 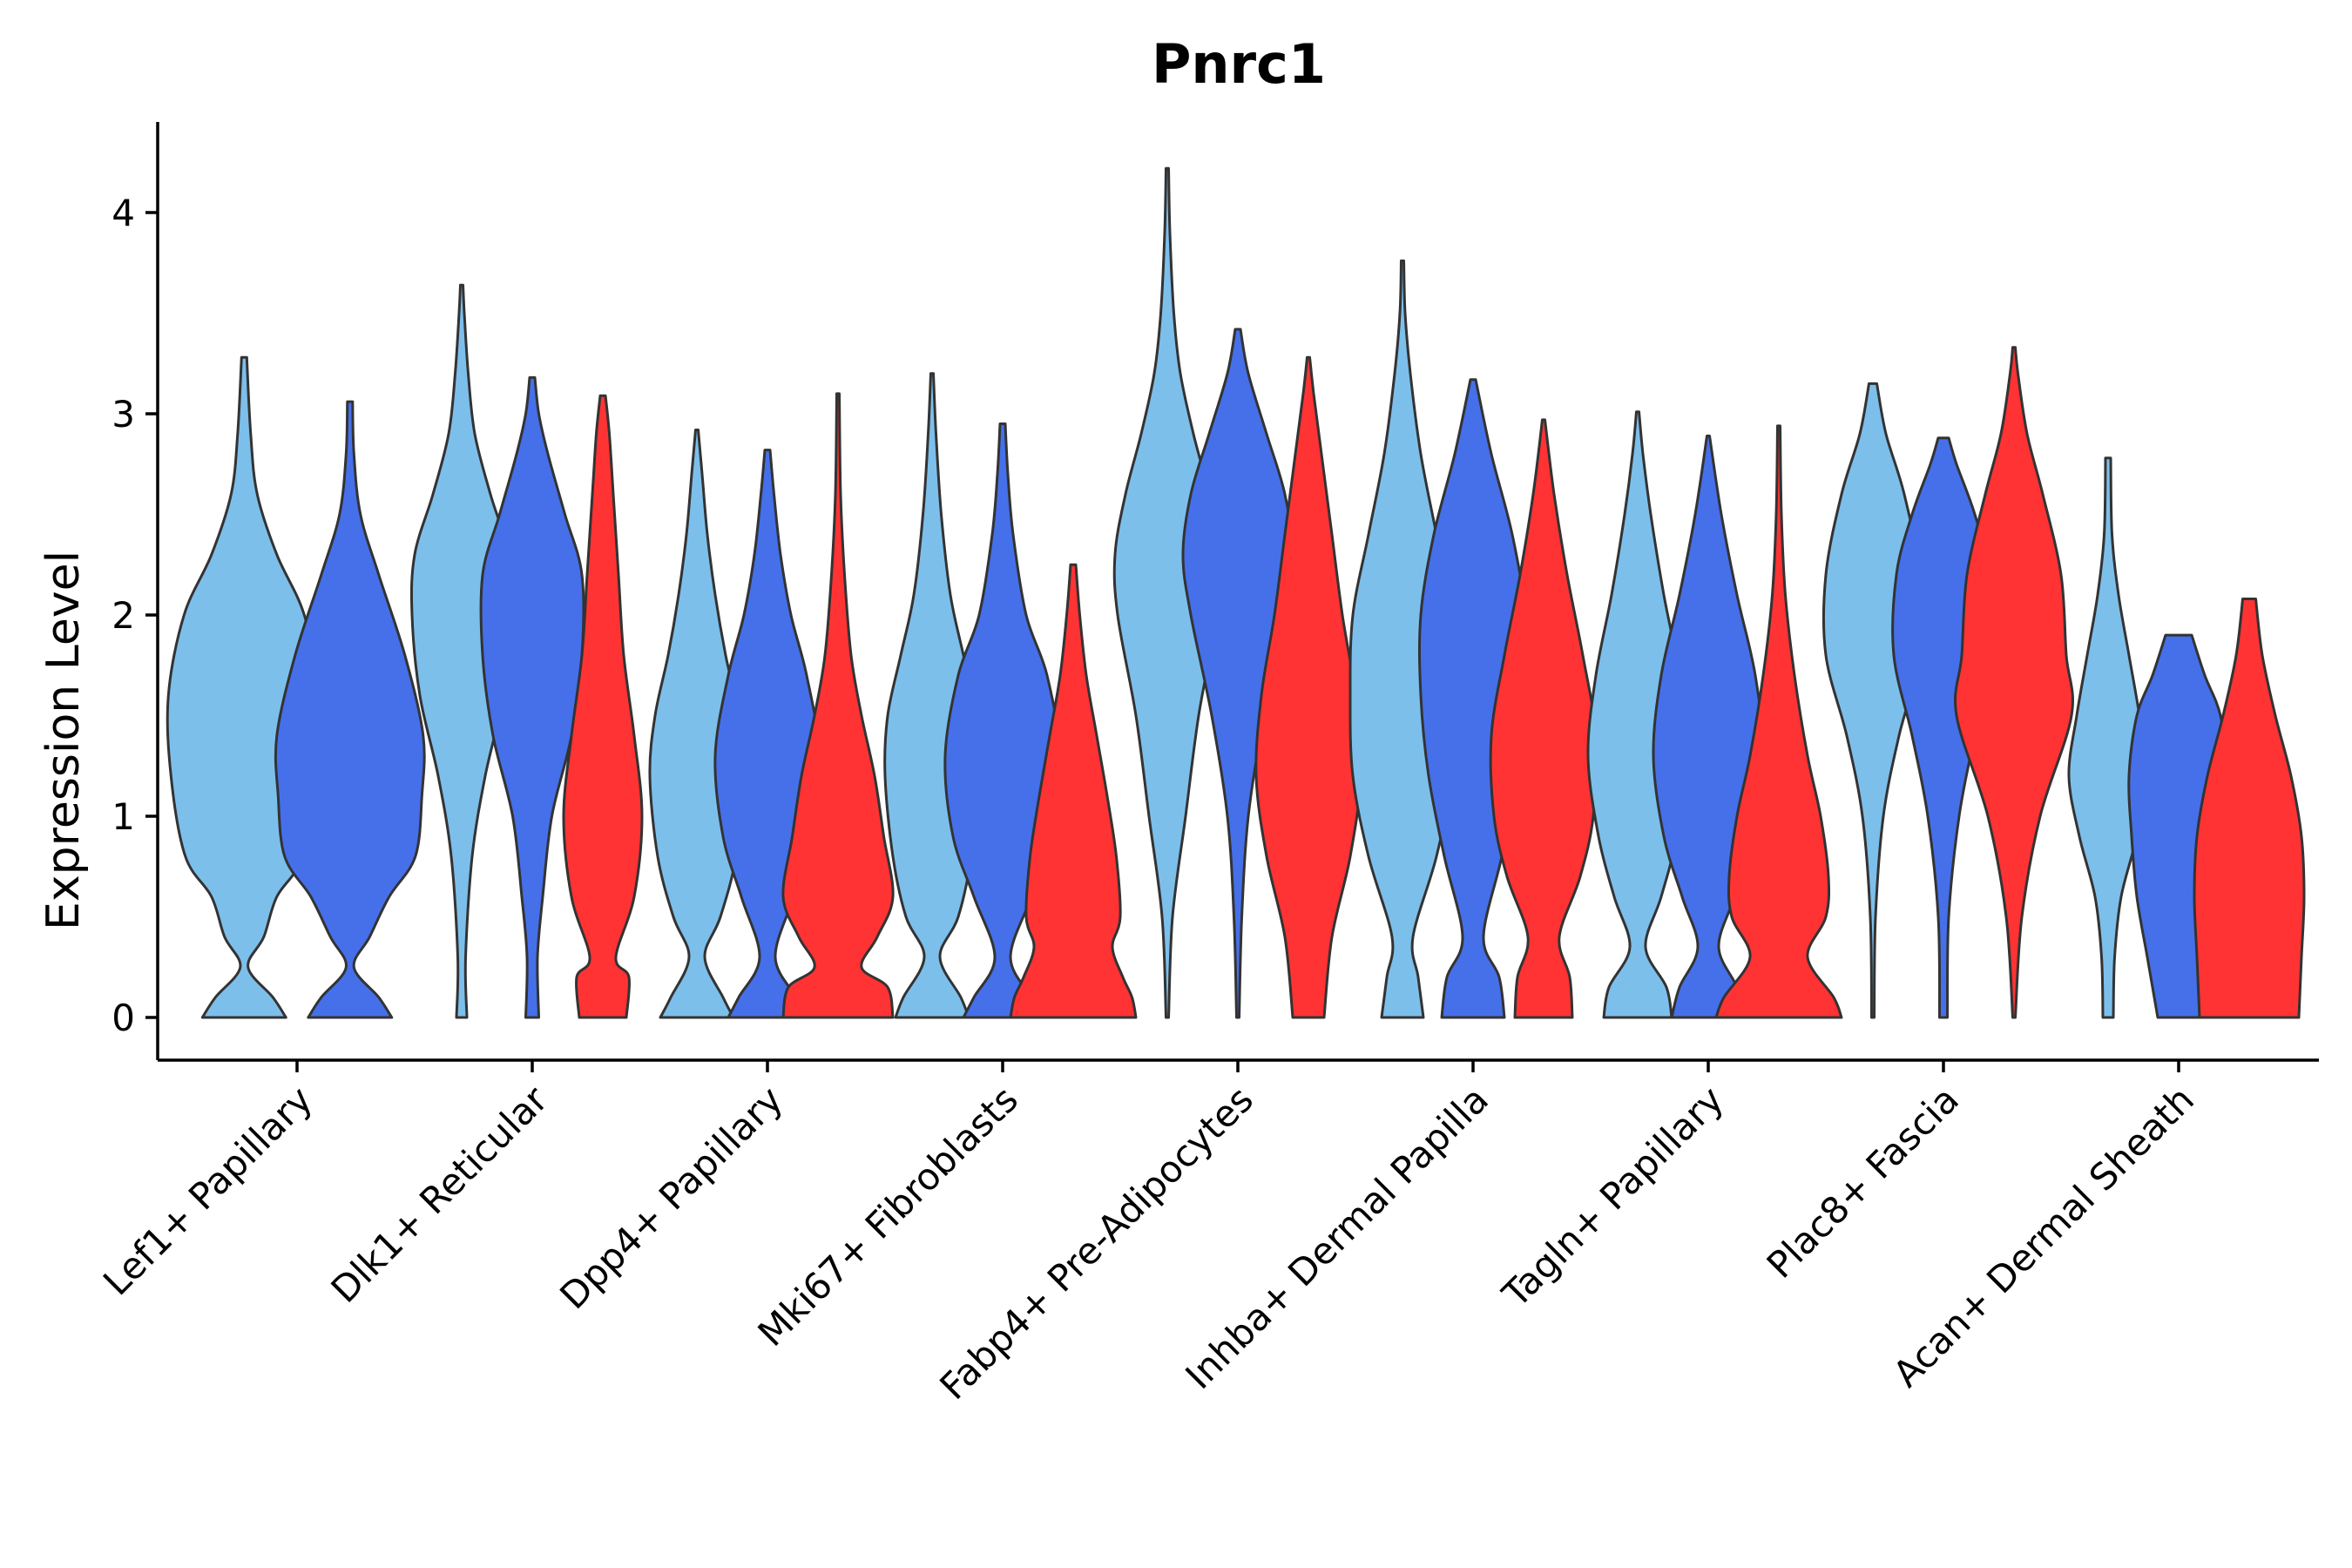 What do you see at coordinates (124, 615) in the screenshot?
I see `y-tick-label: 2` at bounding box center [124, 615].